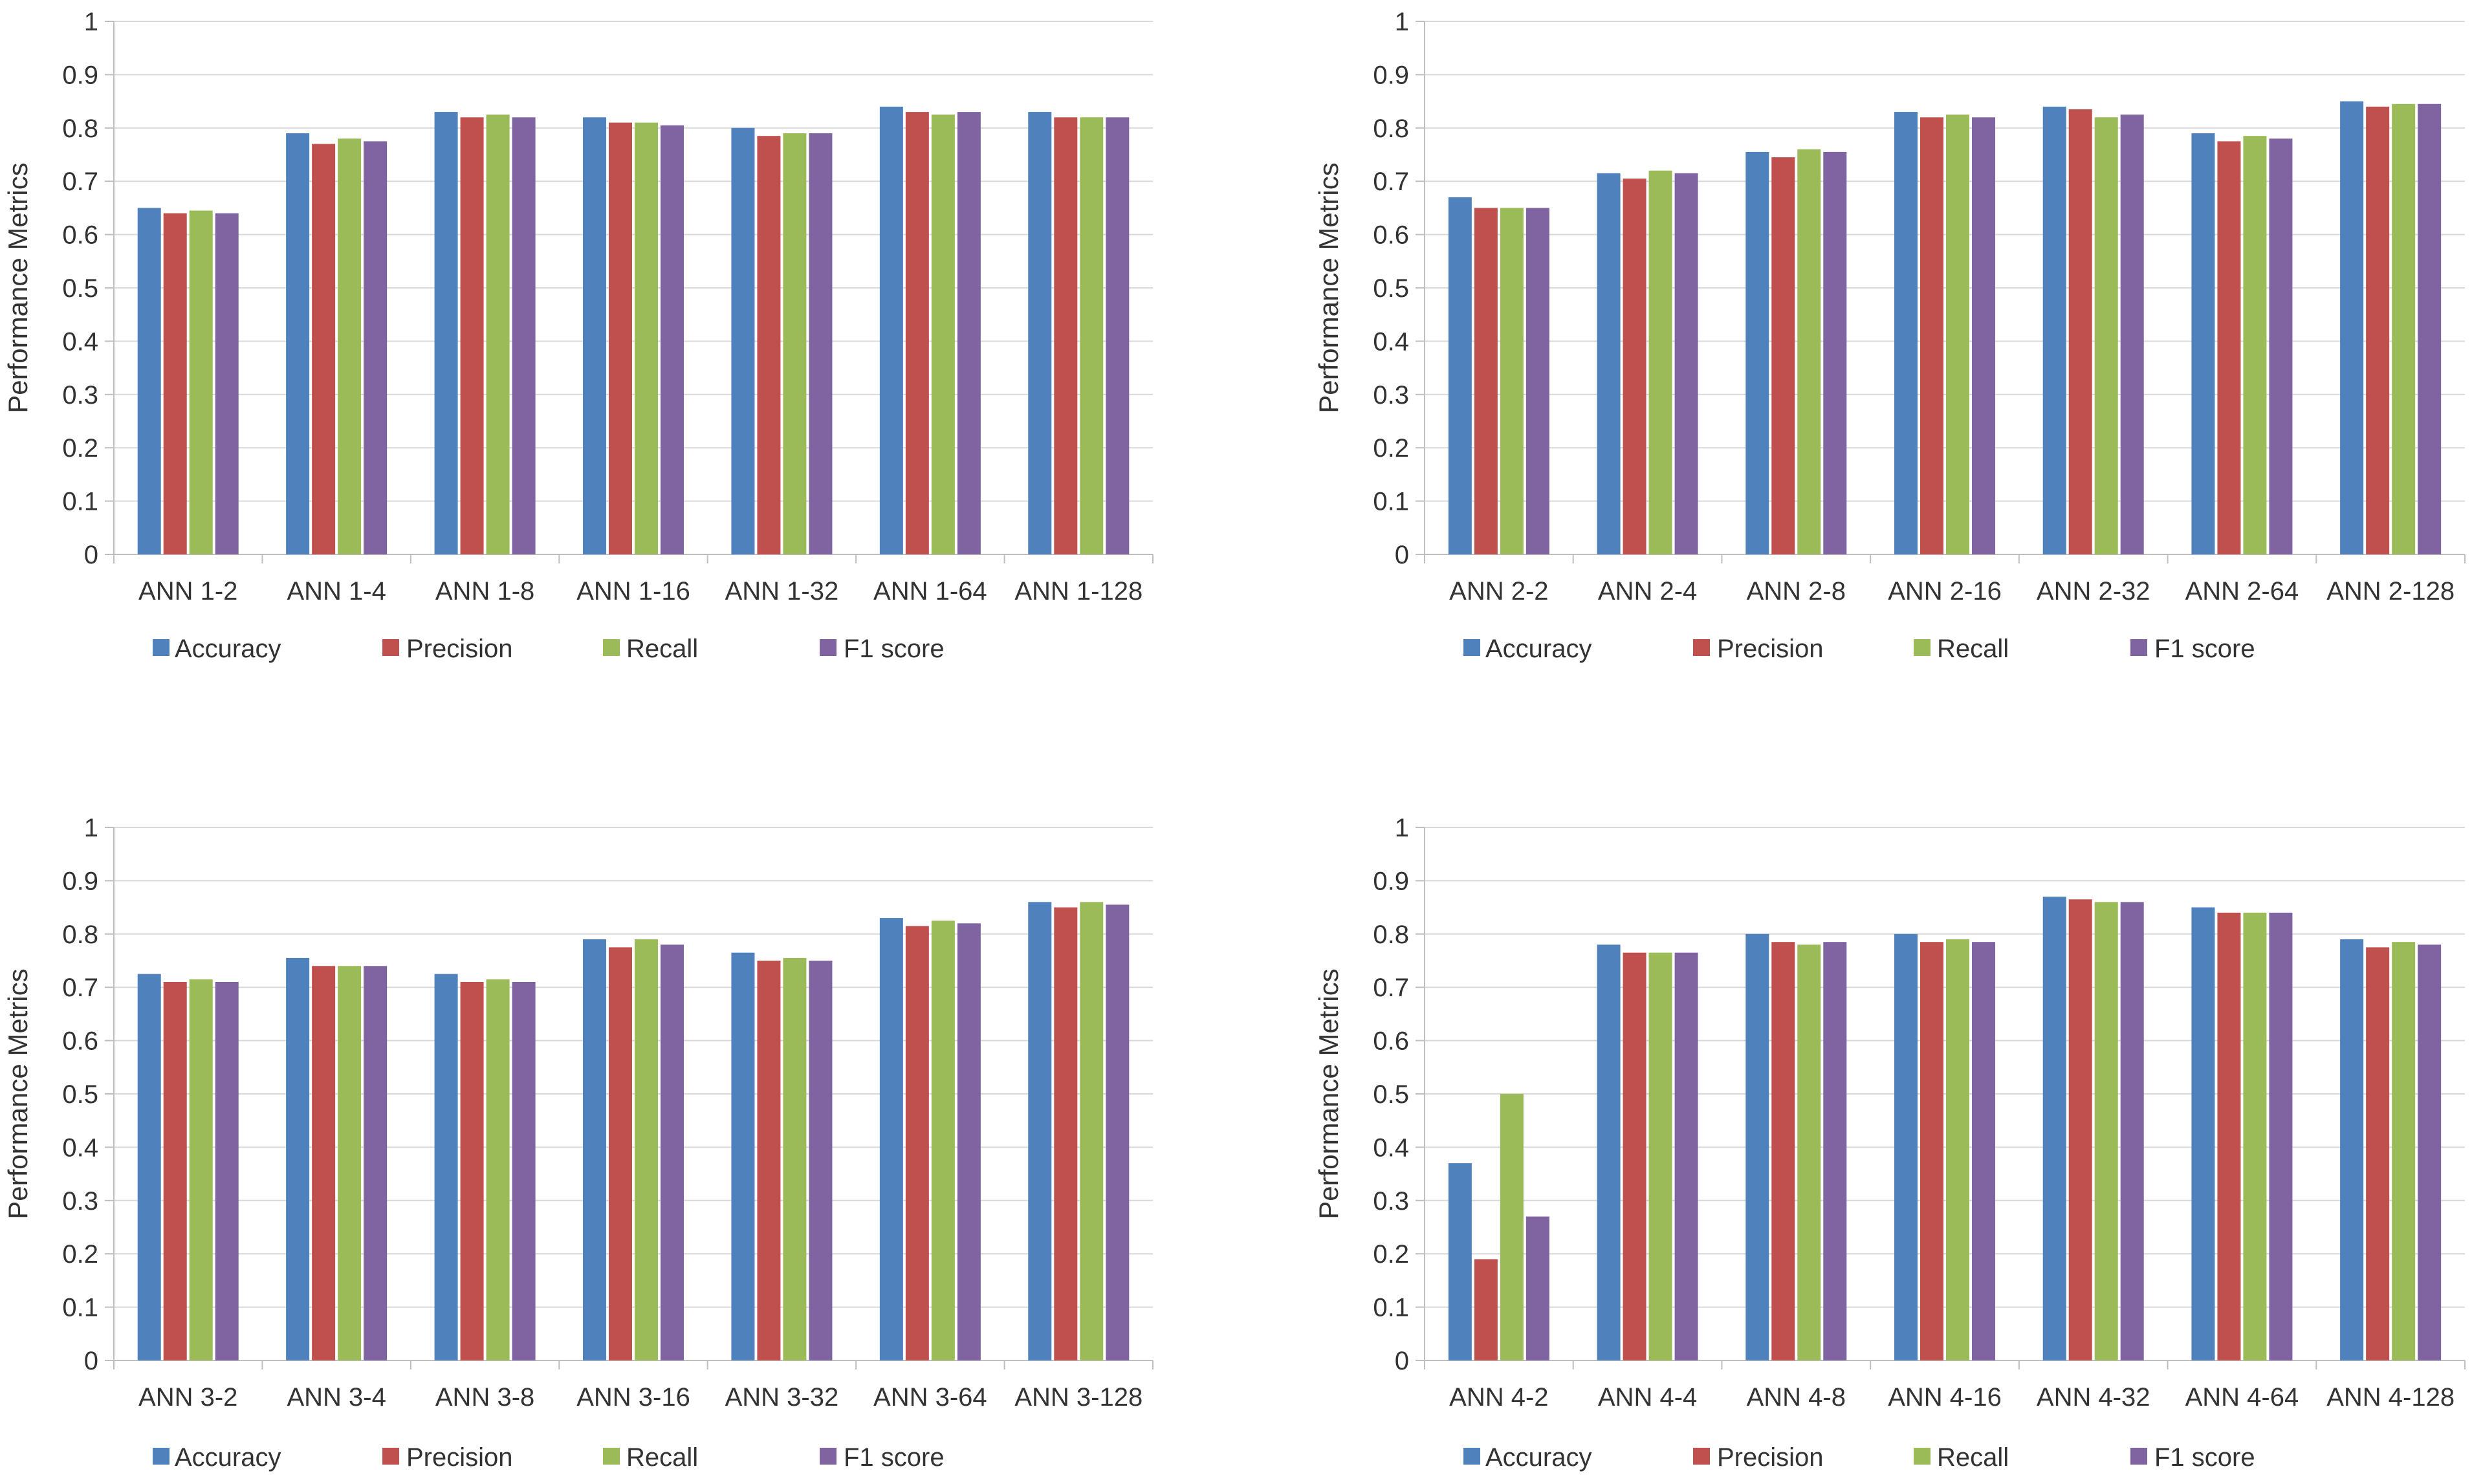 The image size is (2472, 1484). I want to click on x-tick-label: ANN 3-2, so click(188, 1397).